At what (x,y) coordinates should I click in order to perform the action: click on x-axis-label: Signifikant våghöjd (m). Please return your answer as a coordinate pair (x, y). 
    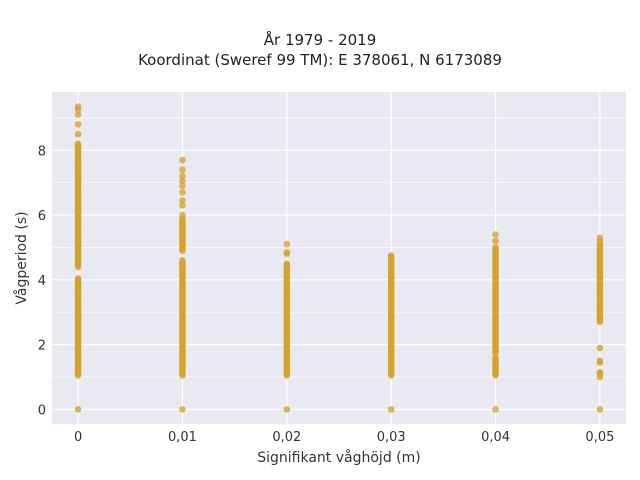
    Looking at the image, I should click on (338, 457).